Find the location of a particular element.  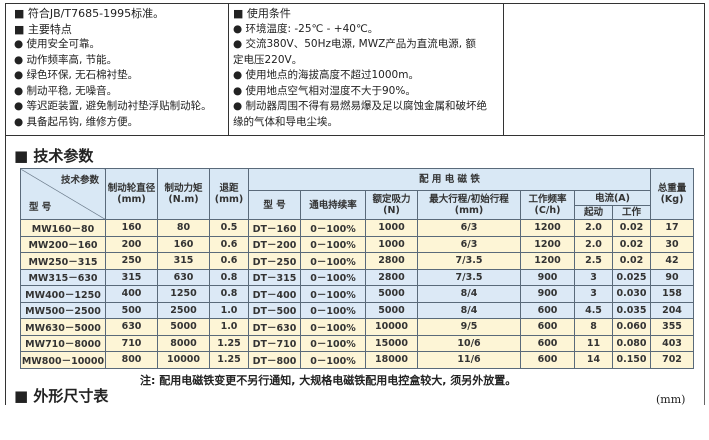

table-cell: MW400－1250 is located at coordinates (63, 294).